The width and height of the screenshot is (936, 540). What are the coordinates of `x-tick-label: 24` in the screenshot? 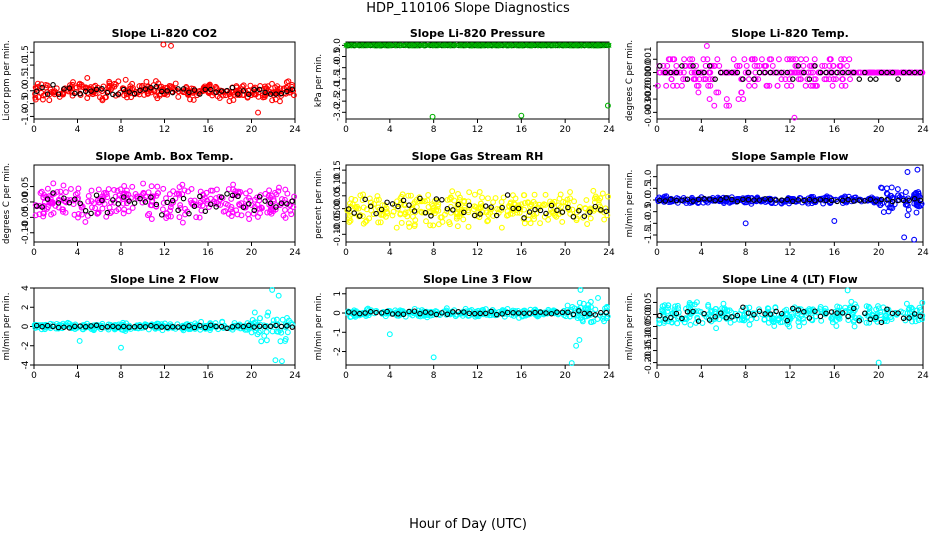 It's located at (923, 376).